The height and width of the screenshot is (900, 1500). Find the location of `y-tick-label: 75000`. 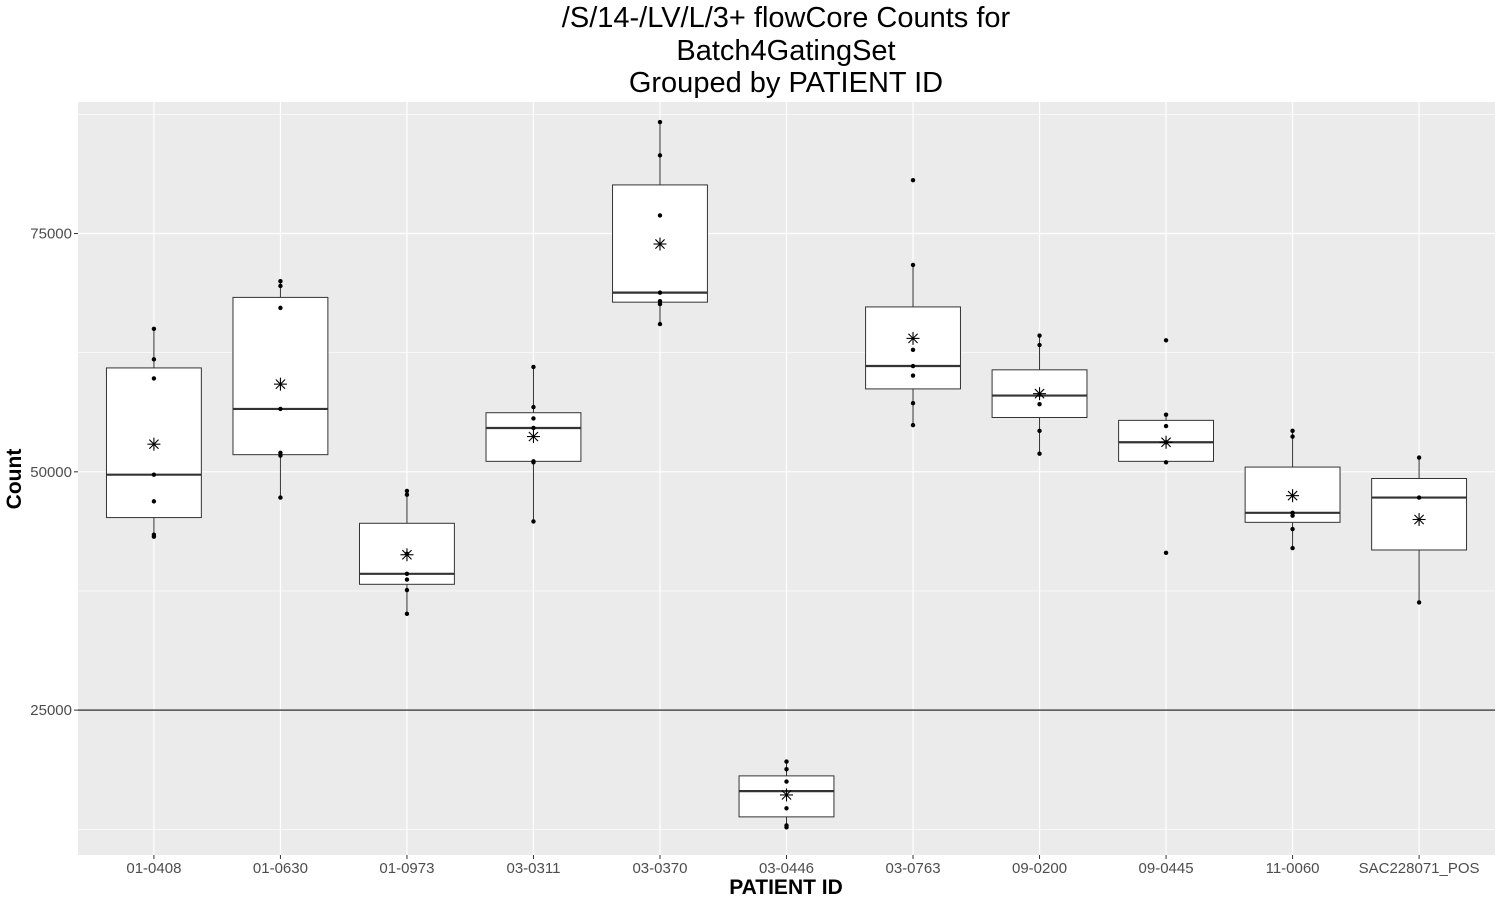

y-tick-label: 75000 is located at coordinates (51, 234).